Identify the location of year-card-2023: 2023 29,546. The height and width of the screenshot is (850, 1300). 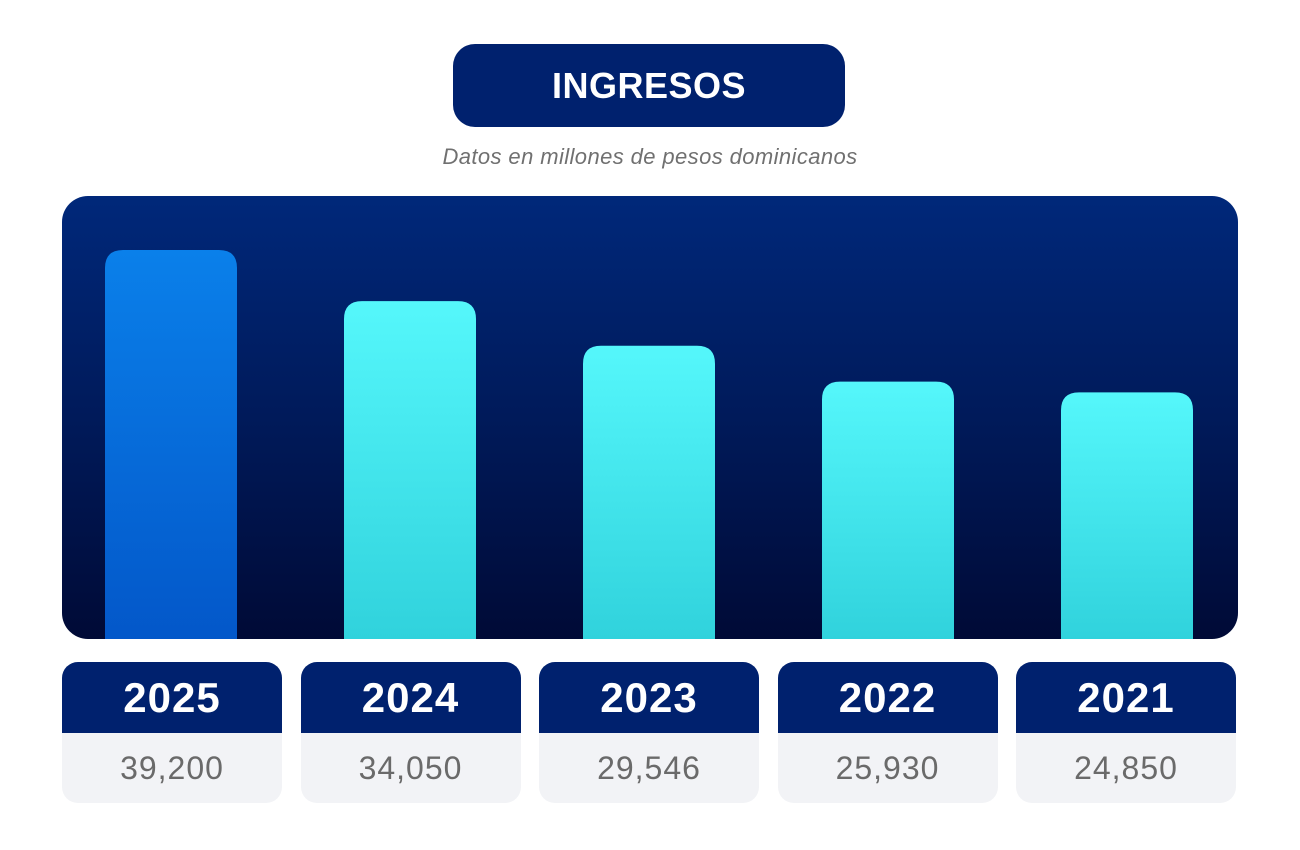
(649, 732).